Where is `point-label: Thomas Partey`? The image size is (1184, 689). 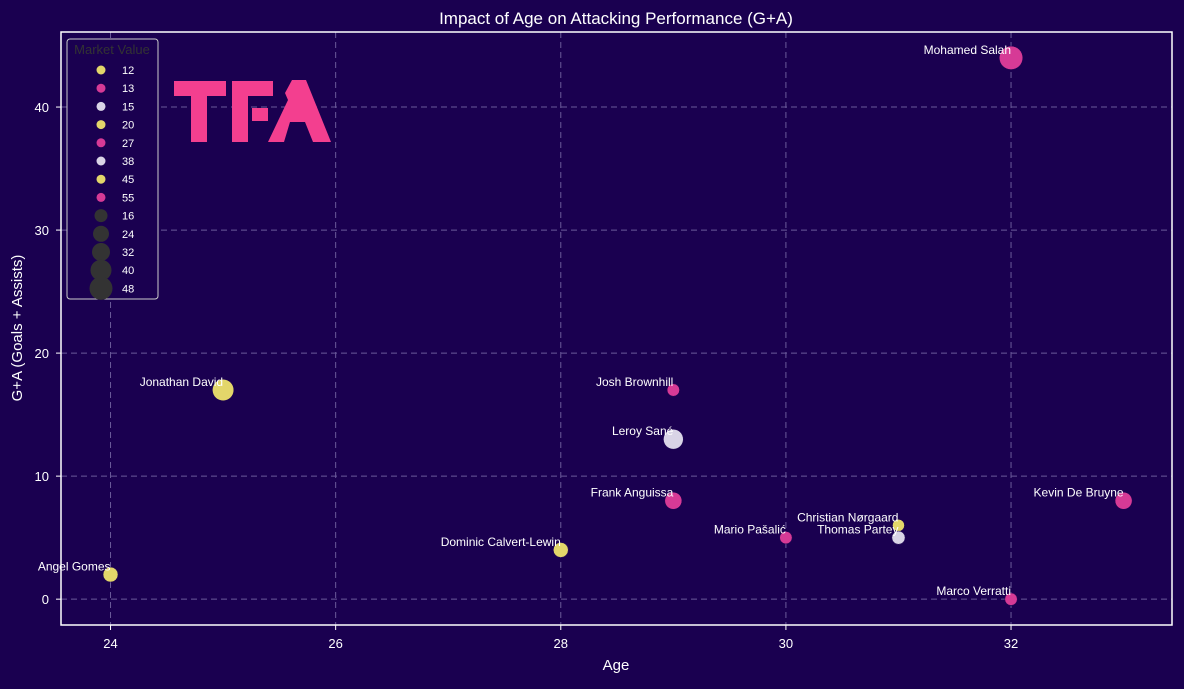
point-label: Thomas Partey is located at coordinates (857, 530).